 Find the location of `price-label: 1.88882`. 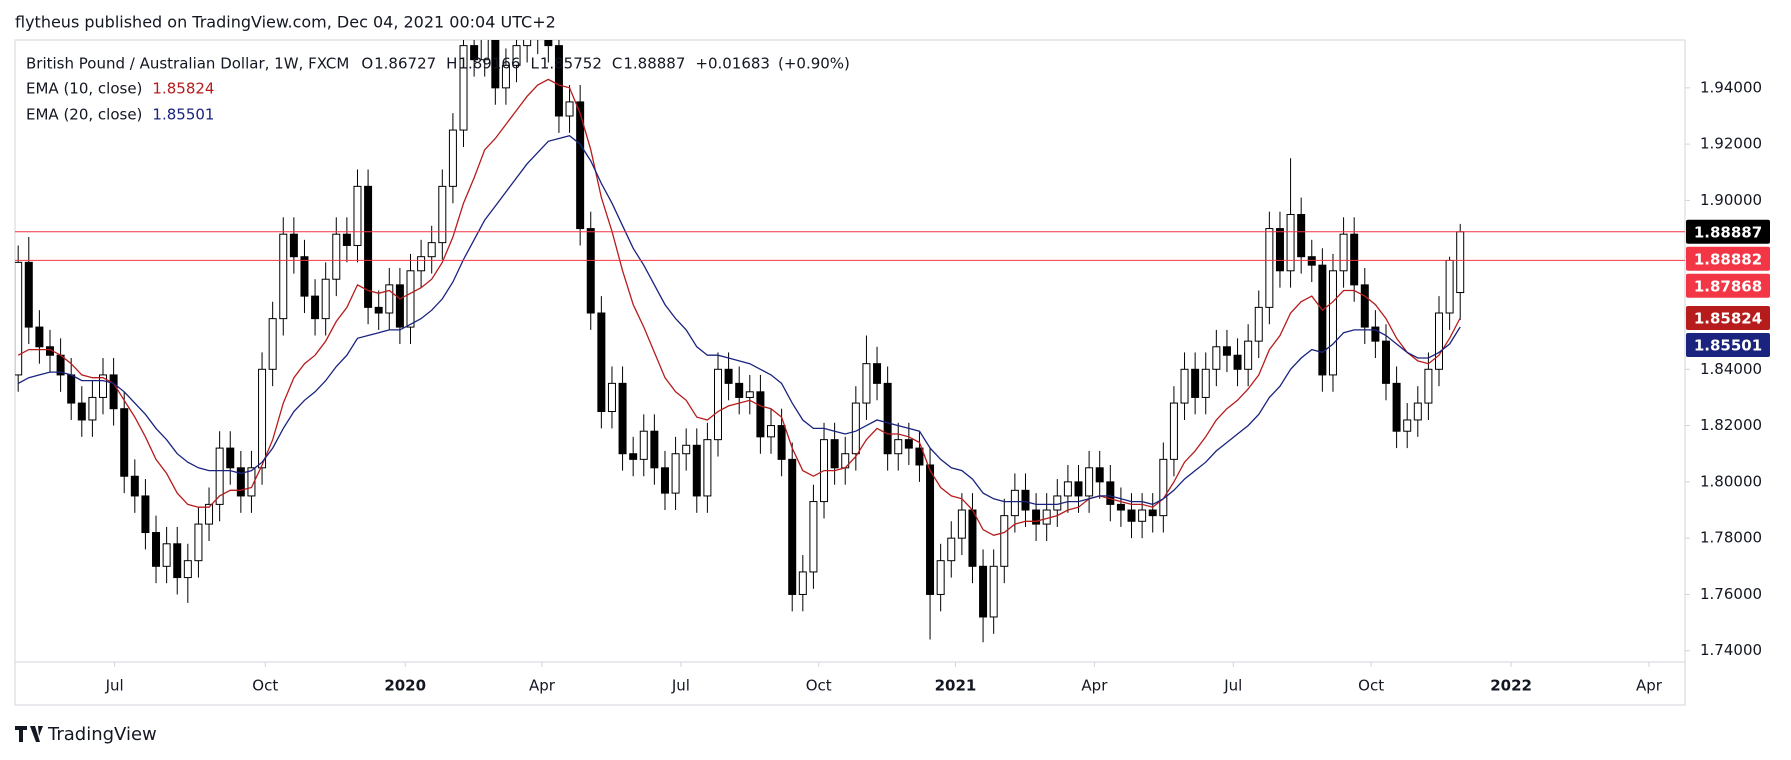

price-label: 1.88882 is located at coordinates (1728, 259).